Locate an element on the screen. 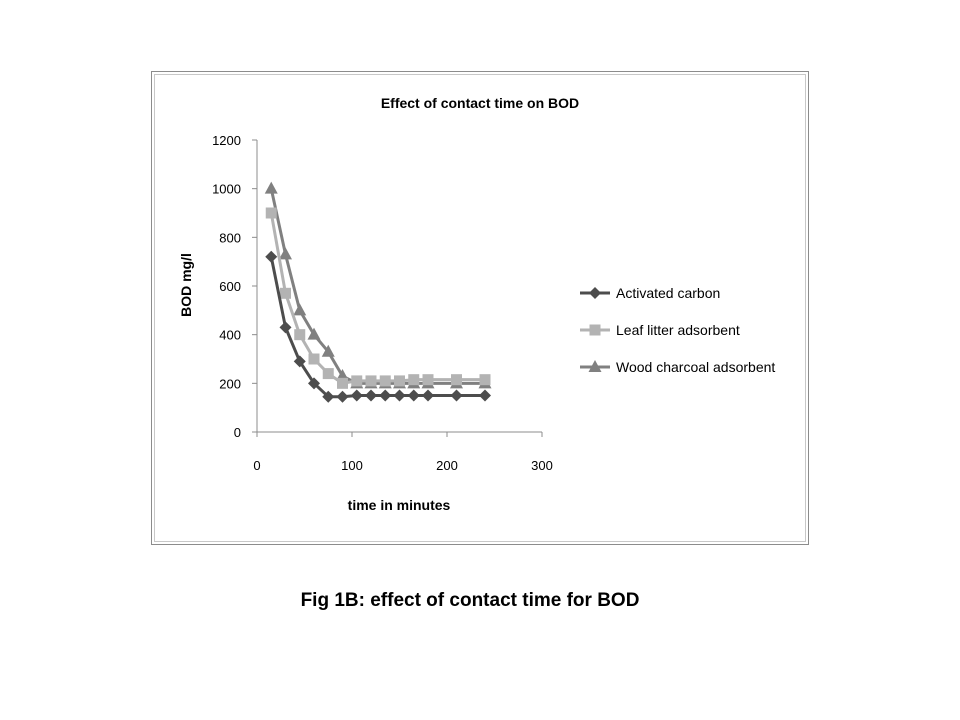 This screenshot has width=960, height=720. x-tick-label: 300 is located at coordinates (542, 465).